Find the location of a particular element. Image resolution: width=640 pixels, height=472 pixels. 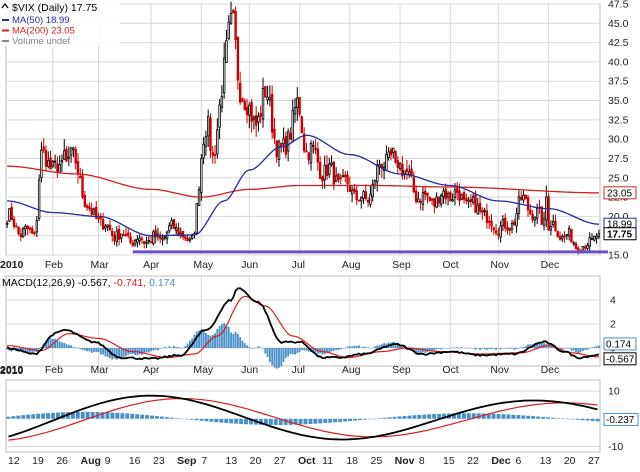

macd2-signal-line is located at coordinates (303, 419).